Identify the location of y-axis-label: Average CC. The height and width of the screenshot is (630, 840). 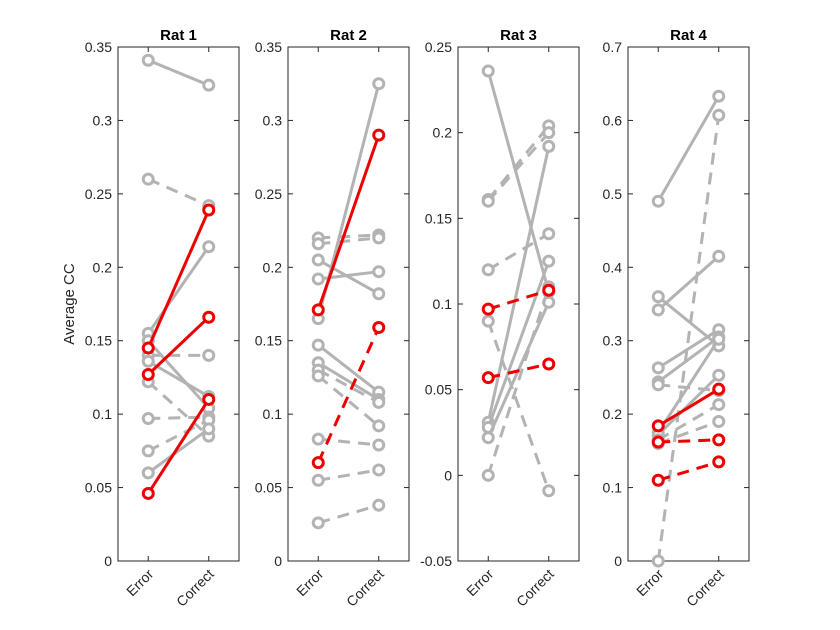
(69, 304).